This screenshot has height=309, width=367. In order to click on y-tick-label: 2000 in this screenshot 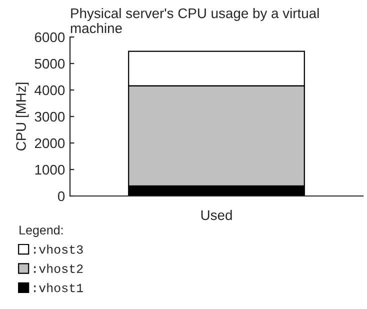, I will do `click(49, 143)`.